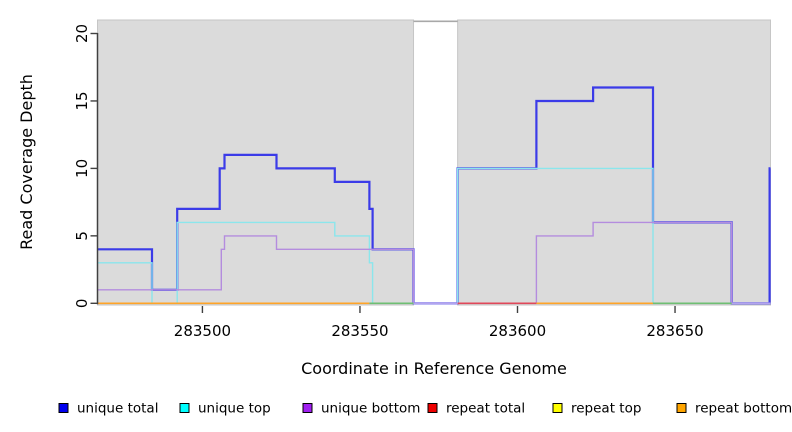 Image resolution: width=792 pixels, height=432 pixels. Describe the element at coordinates (370, 409) in the screenshot. I see `legend-label-unique-bottom: unique bottom` at that location.